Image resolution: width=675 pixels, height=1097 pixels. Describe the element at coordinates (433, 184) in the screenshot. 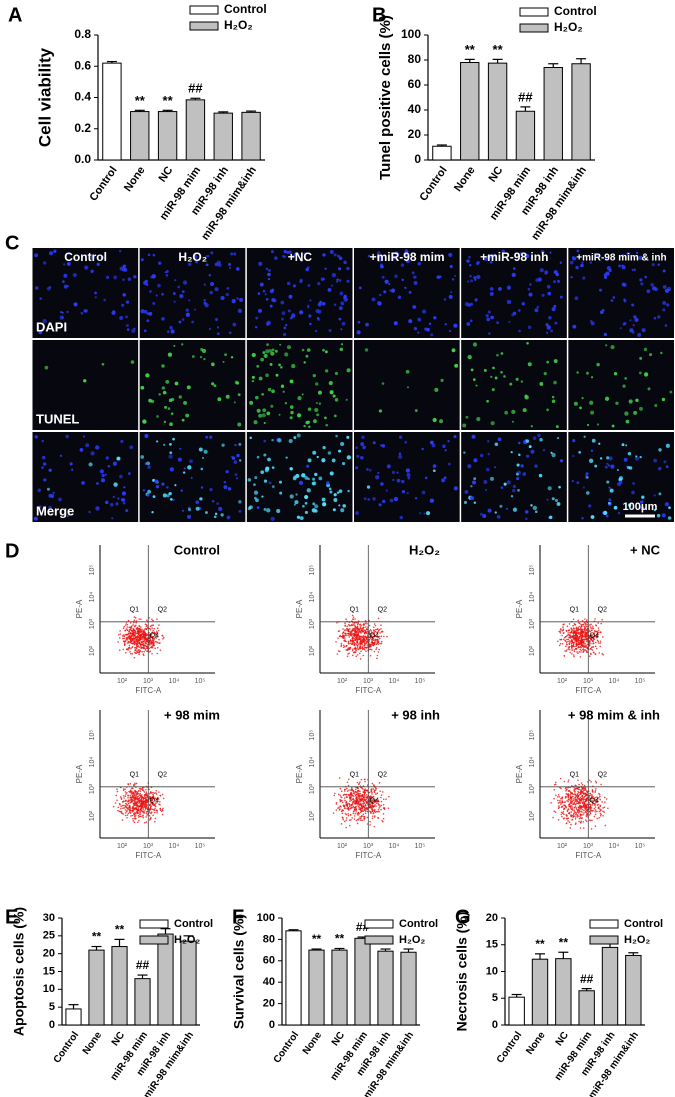

I see `x-tick-label: Control` at that location.